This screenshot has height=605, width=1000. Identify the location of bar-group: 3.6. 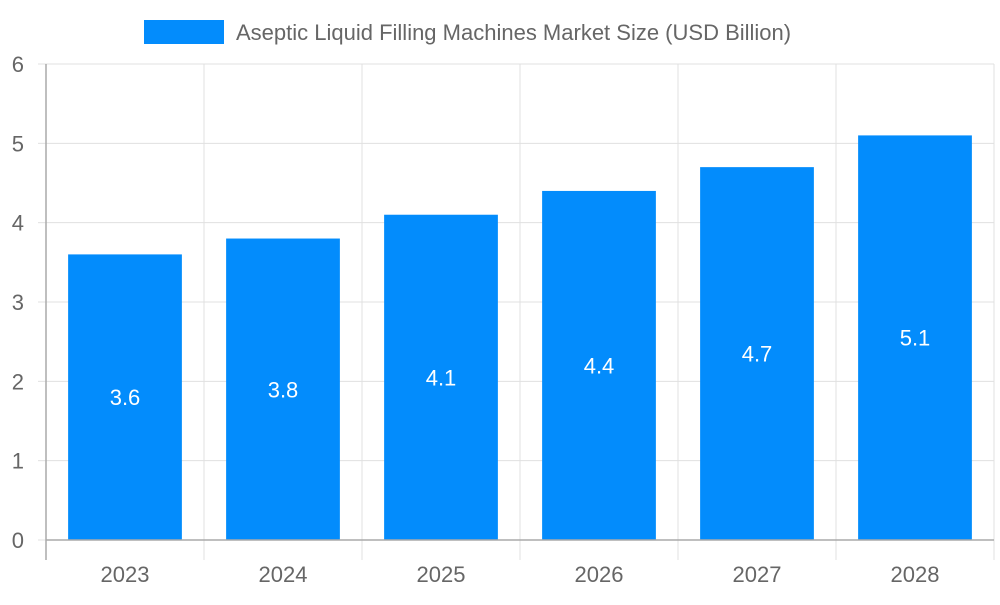
(125, 397).